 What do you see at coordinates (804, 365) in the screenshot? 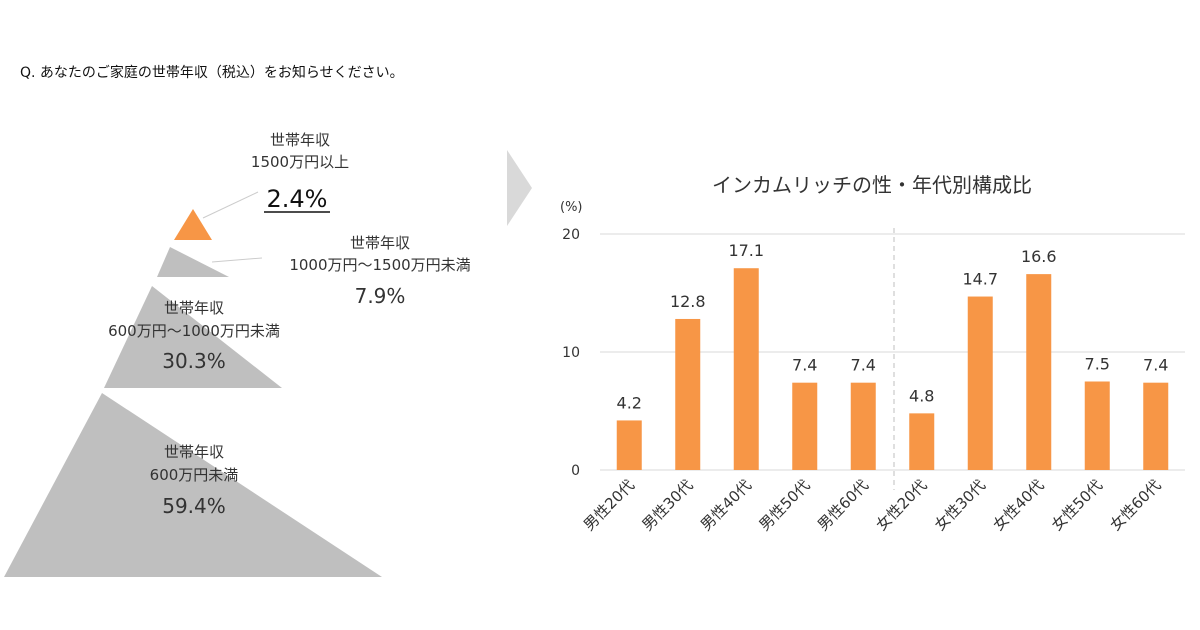
I see `data-label-3: 7.4` at bounding box center [804, 365].